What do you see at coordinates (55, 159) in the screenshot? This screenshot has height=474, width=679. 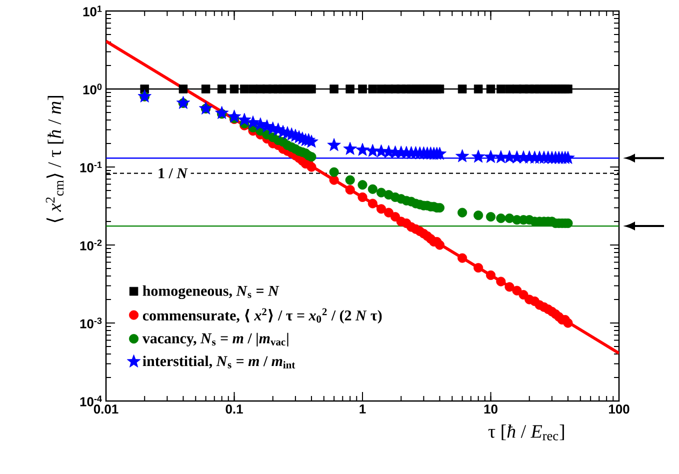 I see `text: ⟨ x$^{2}$$_{cm}$⟩ / τ [ħ / m]` at bounding box center [55, 159].